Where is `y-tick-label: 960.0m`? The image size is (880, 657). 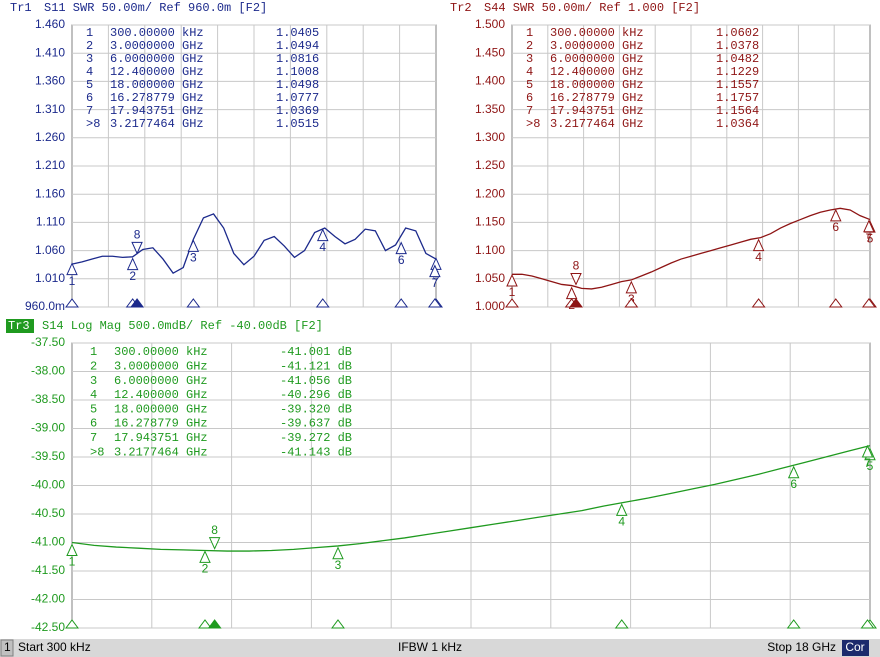
y-tick-label: 960.0m is located at coordinates (45, 306).